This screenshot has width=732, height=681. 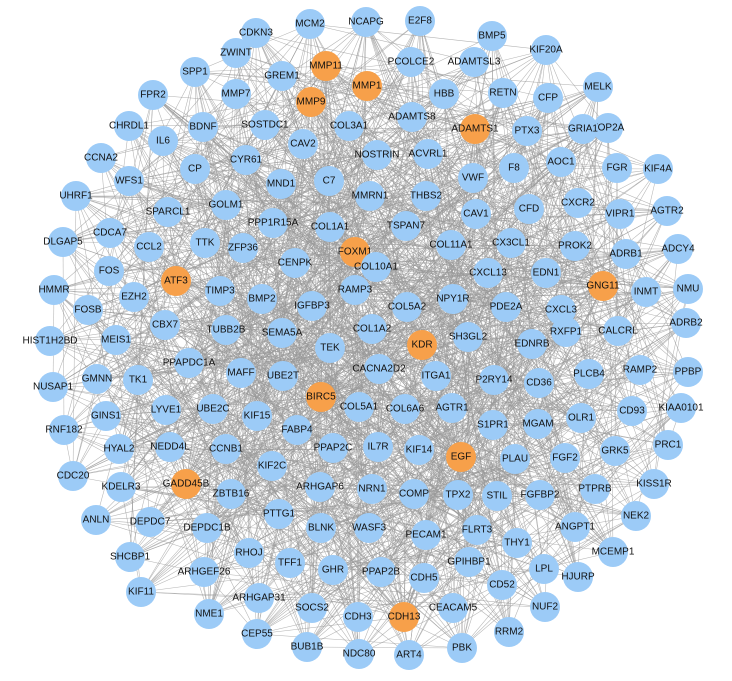 What do you see at coordinates (279, 514) in the screenshot?
I see `node-pttg1: PTTG1` at bounding box center [279, 514].